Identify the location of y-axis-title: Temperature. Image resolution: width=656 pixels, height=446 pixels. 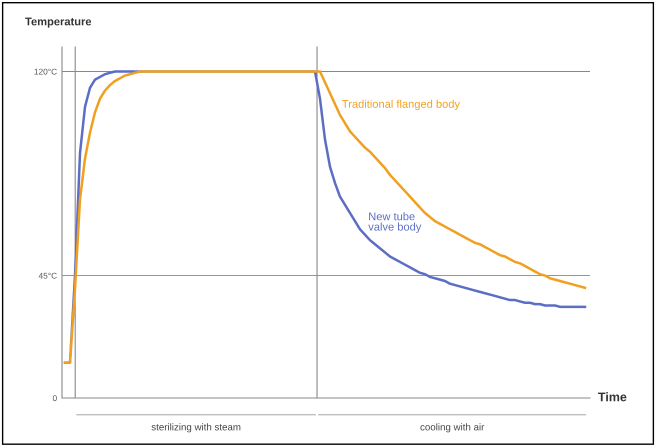
(58, 23).